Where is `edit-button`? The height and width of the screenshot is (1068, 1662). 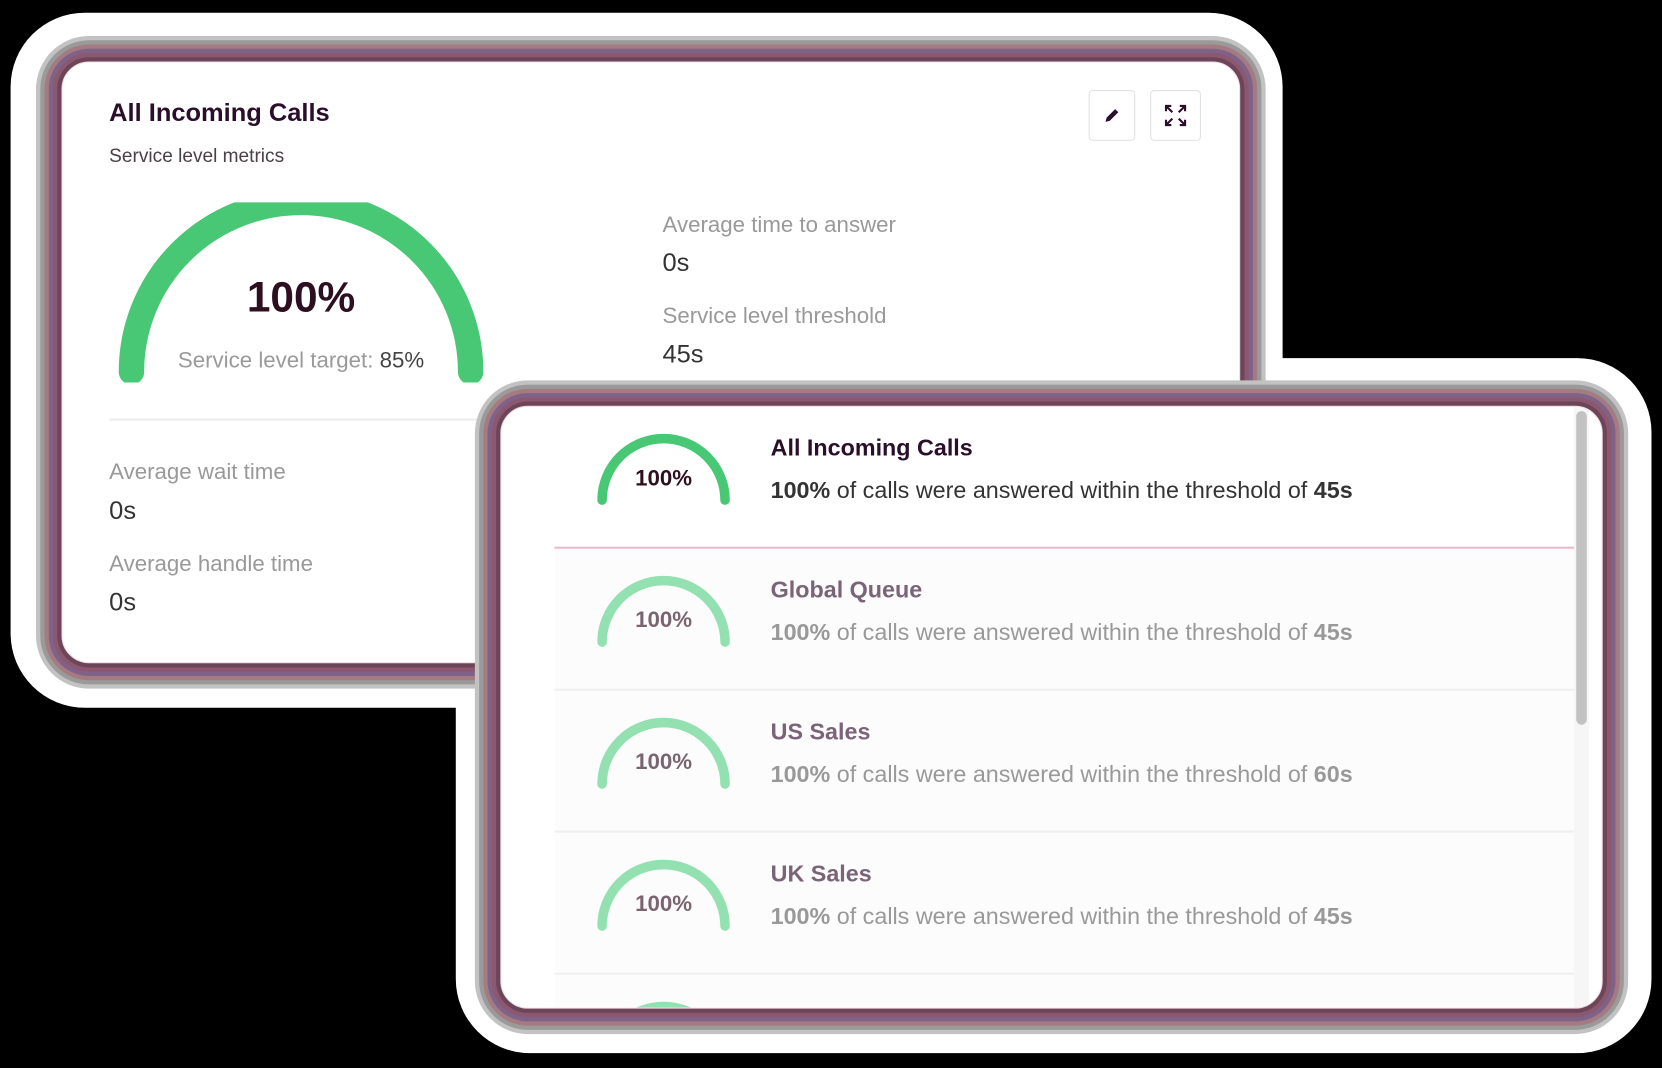
edit-button is located at coordinates (1112, 115).